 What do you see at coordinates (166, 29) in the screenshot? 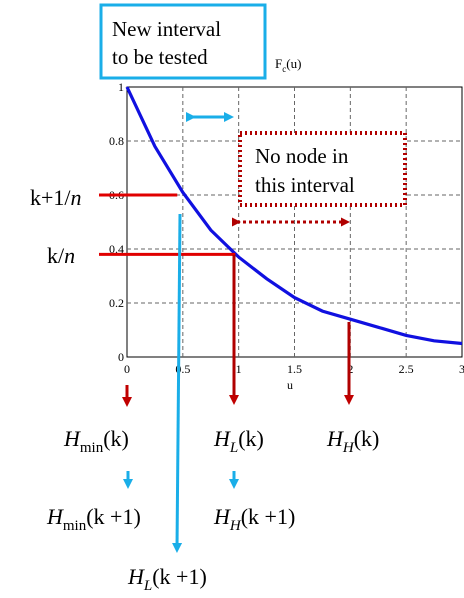
I see `new-interval-text-line1: New interval` at bounding box center [166, 29].